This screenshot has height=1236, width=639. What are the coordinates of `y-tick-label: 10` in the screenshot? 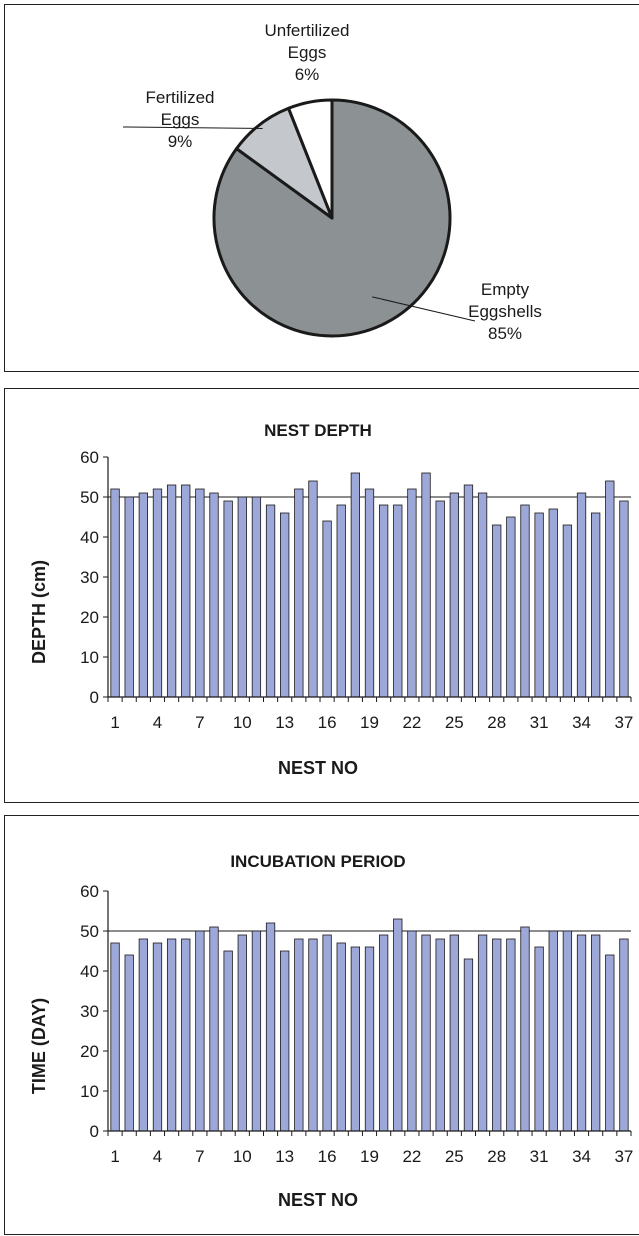 It's located at (89, 657).